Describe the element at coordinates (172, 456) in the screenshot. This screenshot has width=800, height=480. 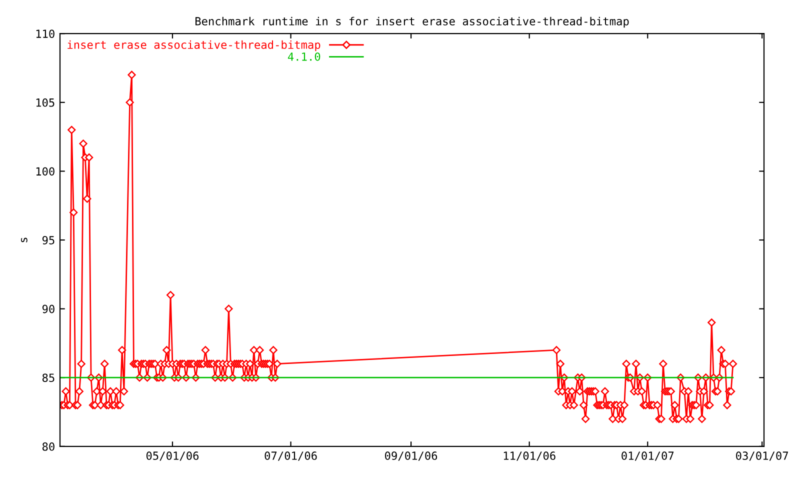
I see `x-tick-label: 05/01/06` at that location.